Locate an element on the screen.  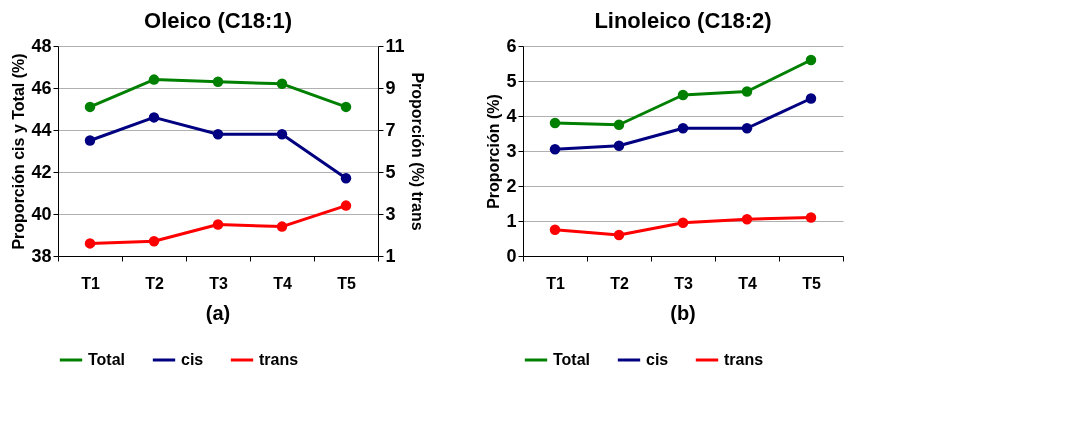
y2-tick-label: 11 is located at coordinates (395, 45).